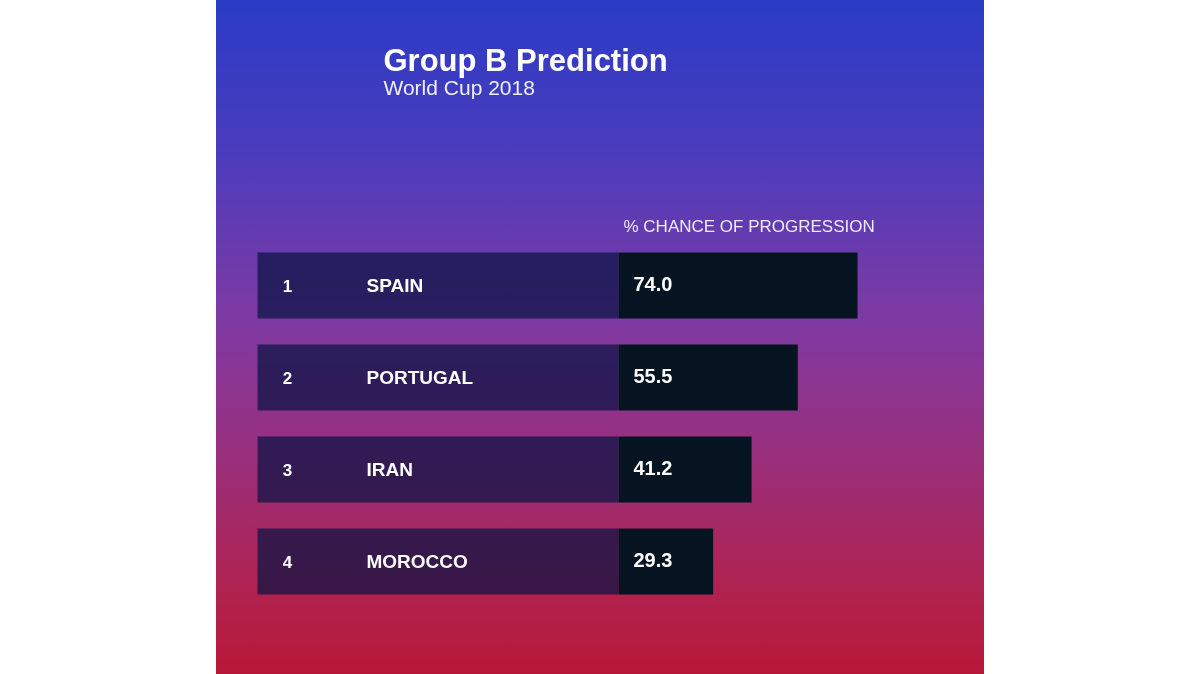  Describe the element at coordinates (525, 60) in the screenshot. I see `chart-title: Group B Prediction` at that location.